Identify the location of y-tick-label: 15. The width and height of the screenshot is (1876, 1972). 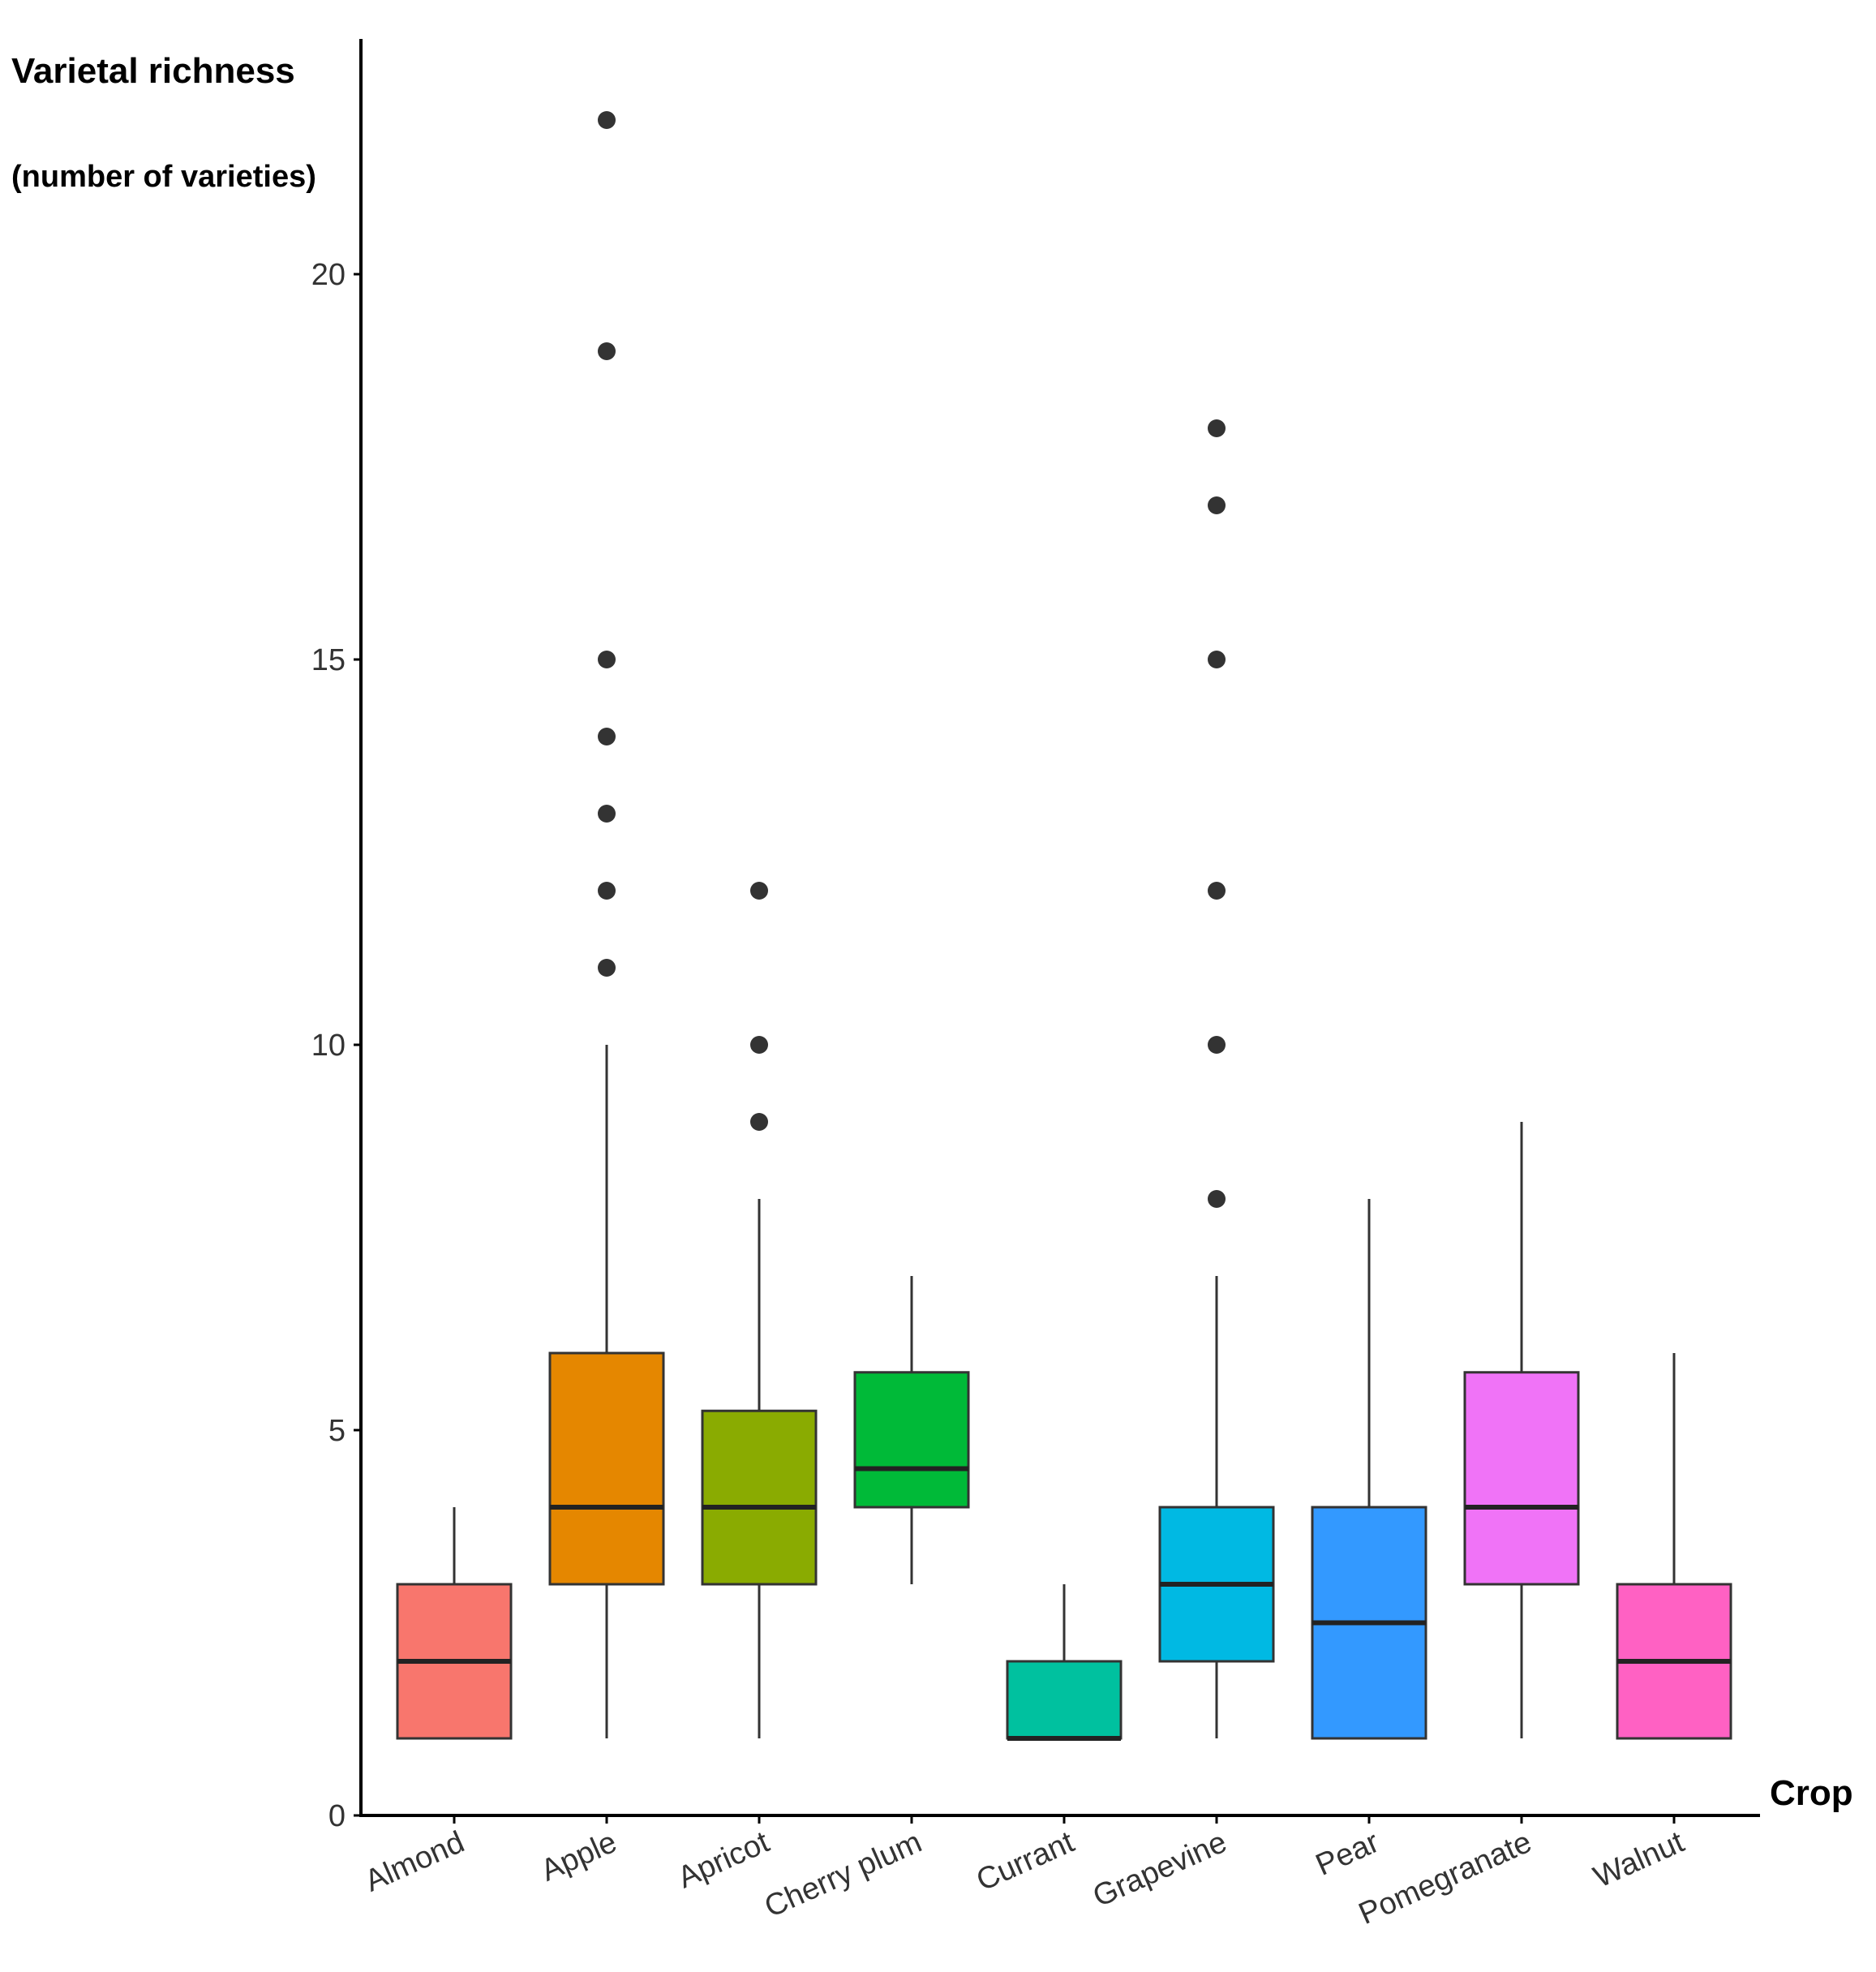
(328, 660).